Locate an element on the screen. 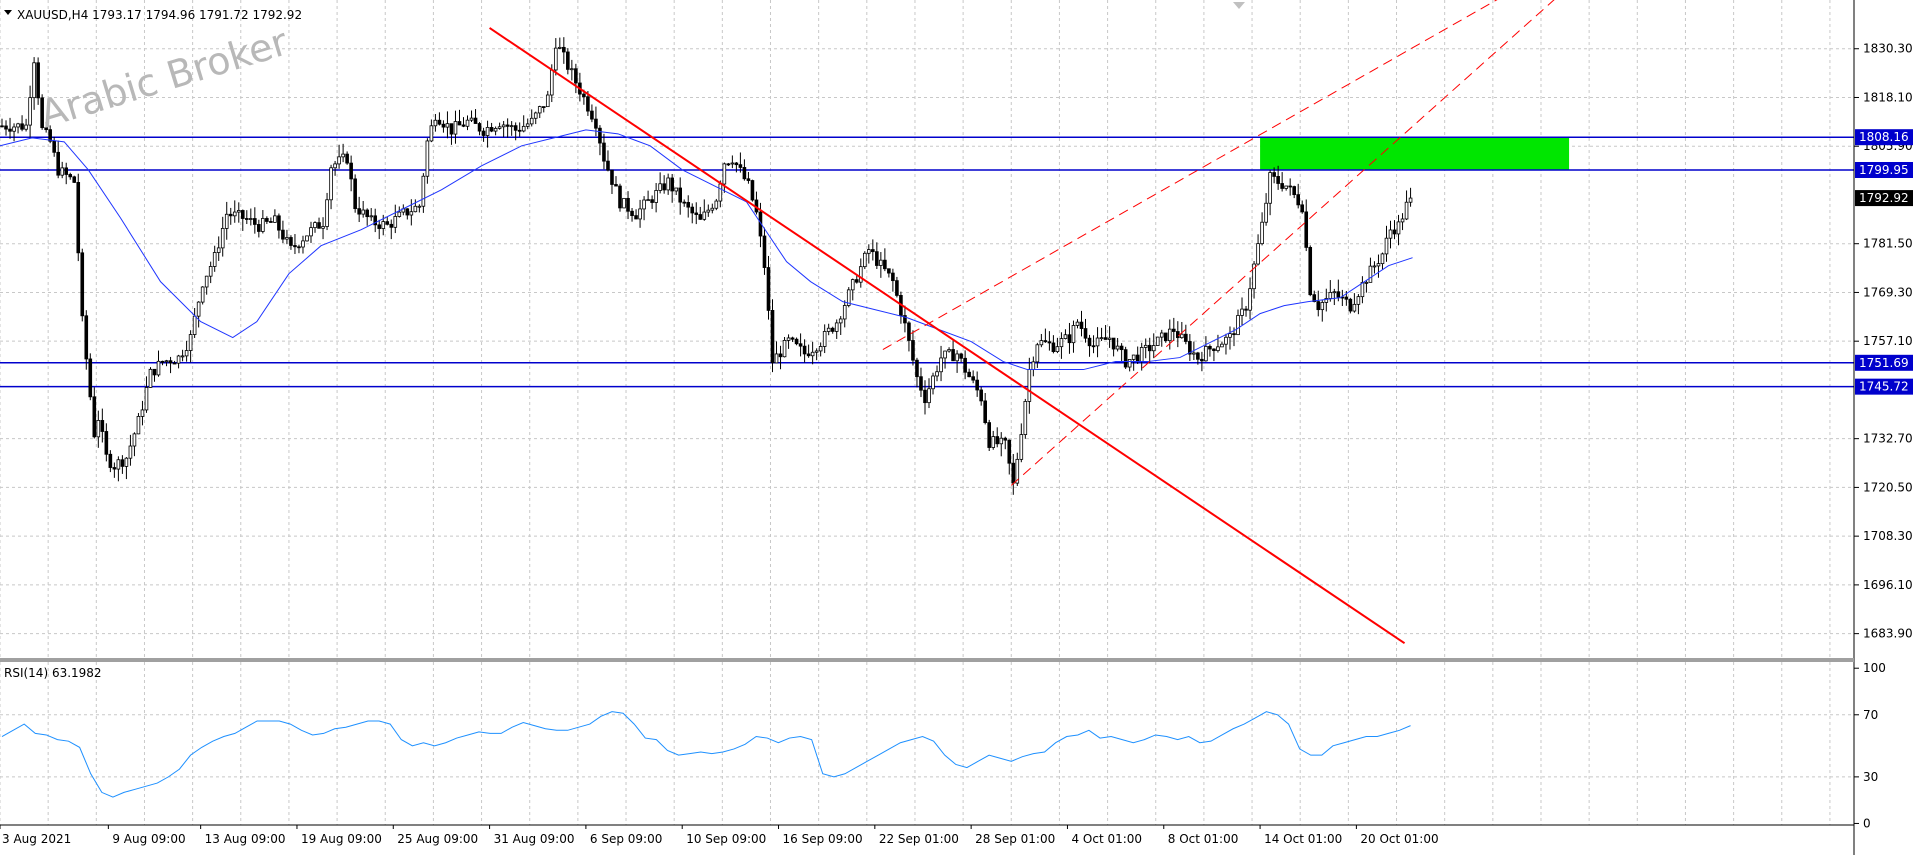  resistance-zone is located at coordinates (1415, 153).